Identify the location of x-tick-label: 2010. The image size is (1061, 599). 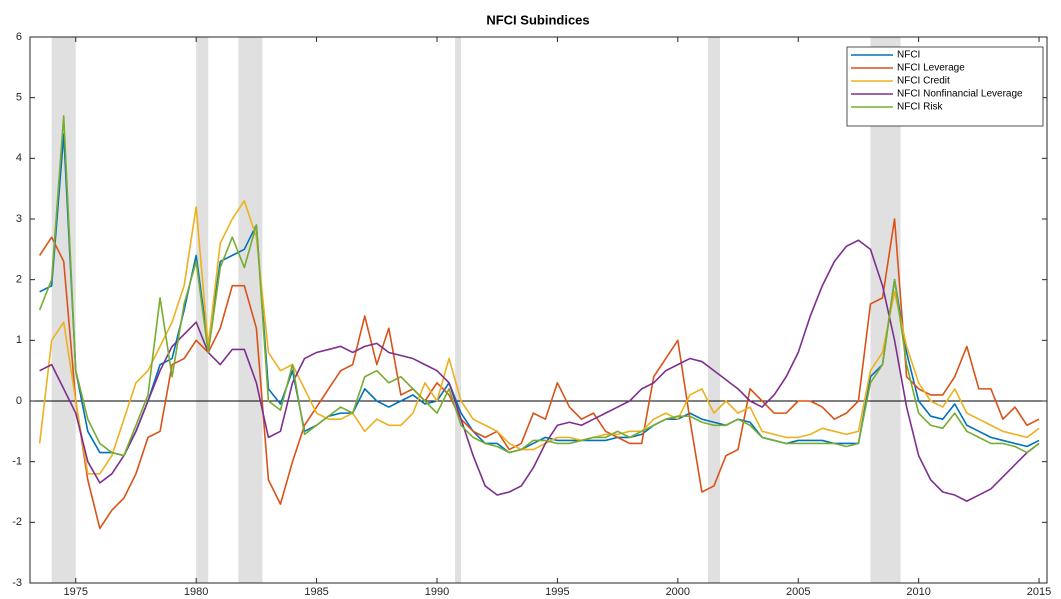
(918, 592).